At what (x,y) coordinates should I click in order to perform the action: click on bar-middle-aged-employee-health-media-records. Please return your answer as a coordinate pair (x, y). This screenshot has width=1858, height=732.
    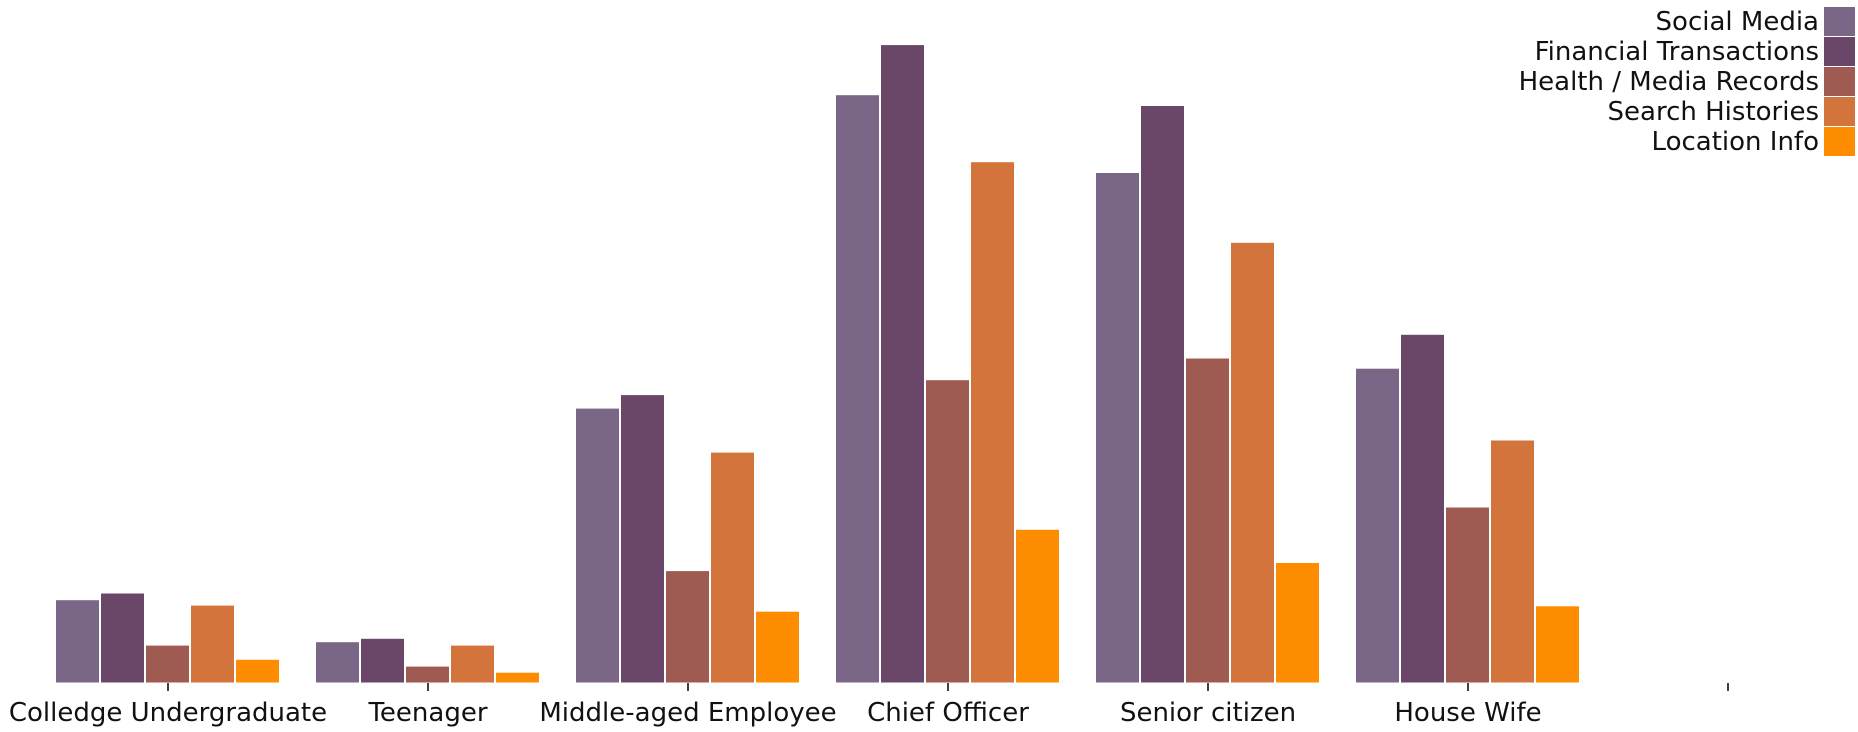
    Looking at the image, I should click on (687, 627).